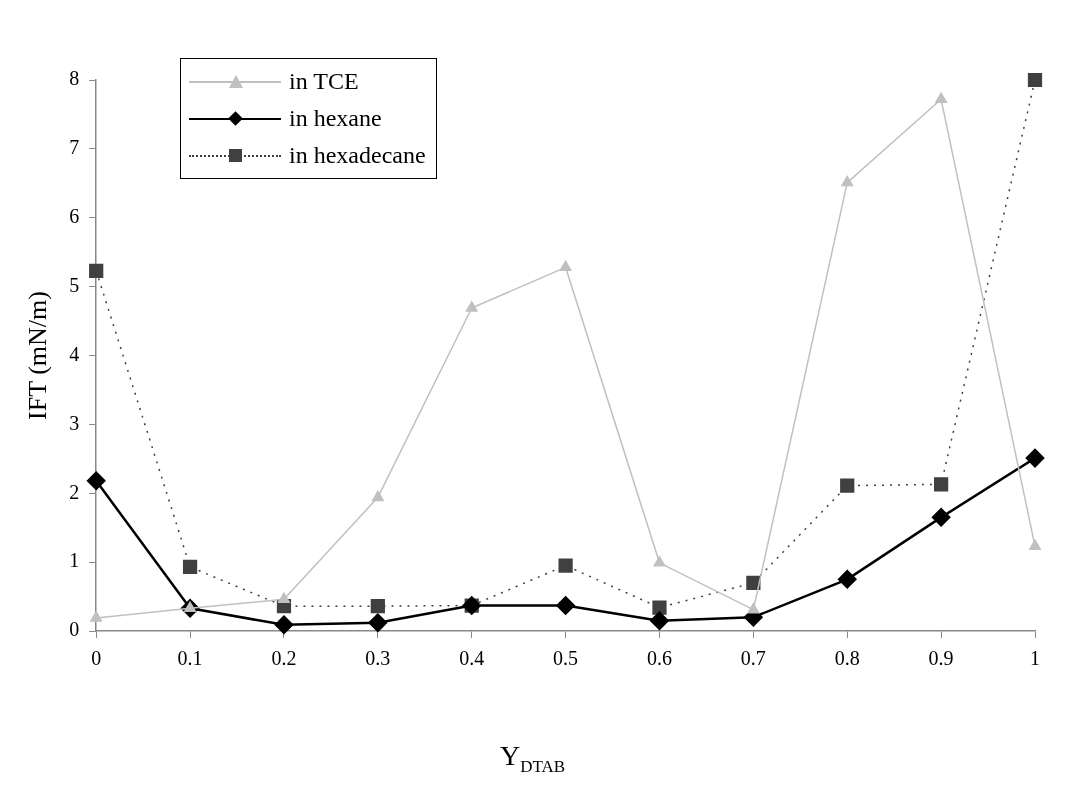  I want to click on x-tick-label: 0.5, so click(566, 658).